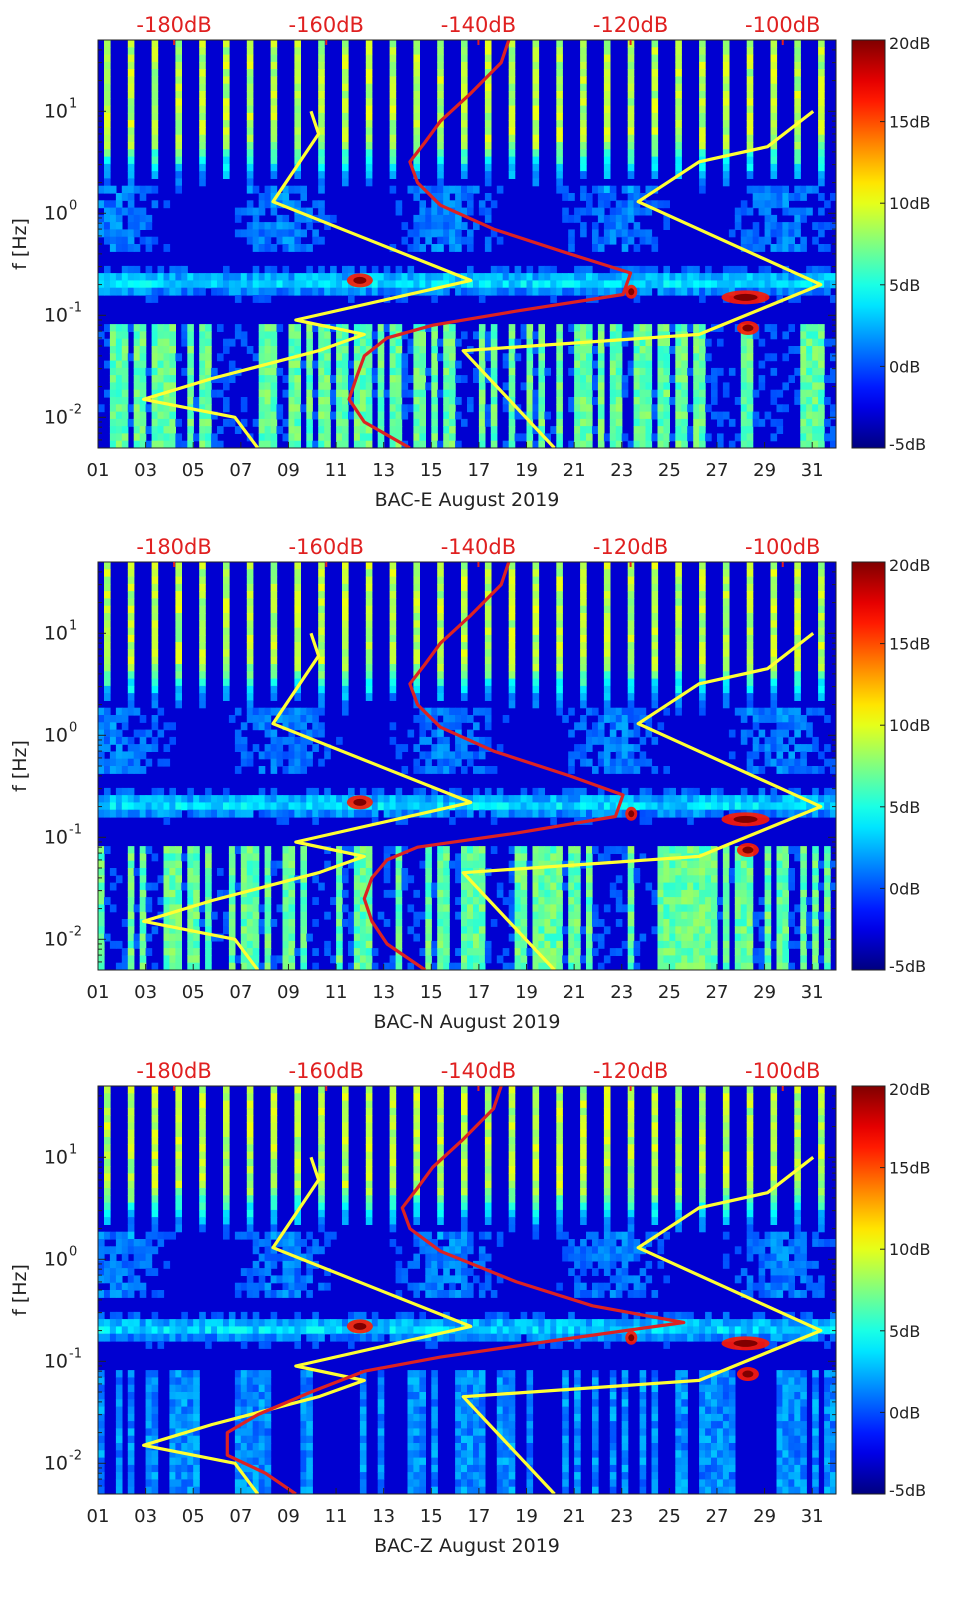 This screenshot has width=962, height=1603. Describe the element at coordinates (478, 25) in the screenshot. I see `top-db-tick-label: -140dB` at that location.